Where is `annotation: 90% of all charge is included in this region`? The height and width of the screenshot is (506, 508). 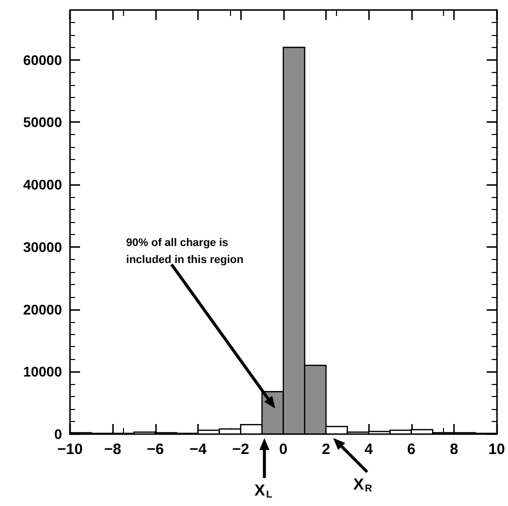 annotation: 90% of all charge is included in this region is located at coordinates (185, 251).